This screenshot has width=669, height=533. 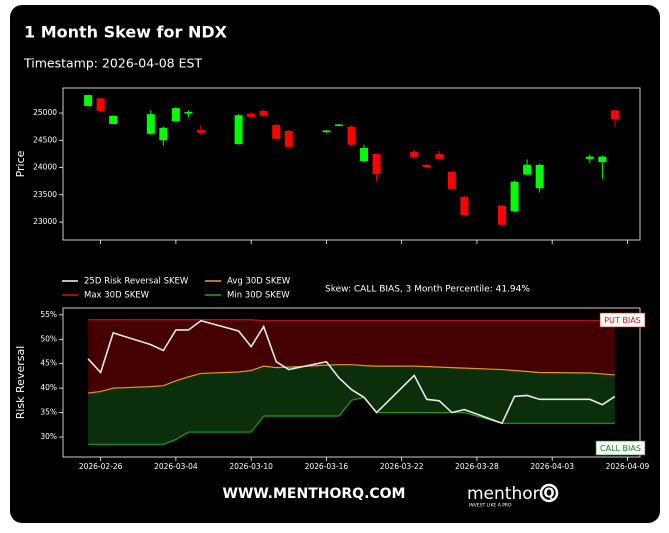 I want to click on y-tick-label: 23000, so click(x=45, y=221).